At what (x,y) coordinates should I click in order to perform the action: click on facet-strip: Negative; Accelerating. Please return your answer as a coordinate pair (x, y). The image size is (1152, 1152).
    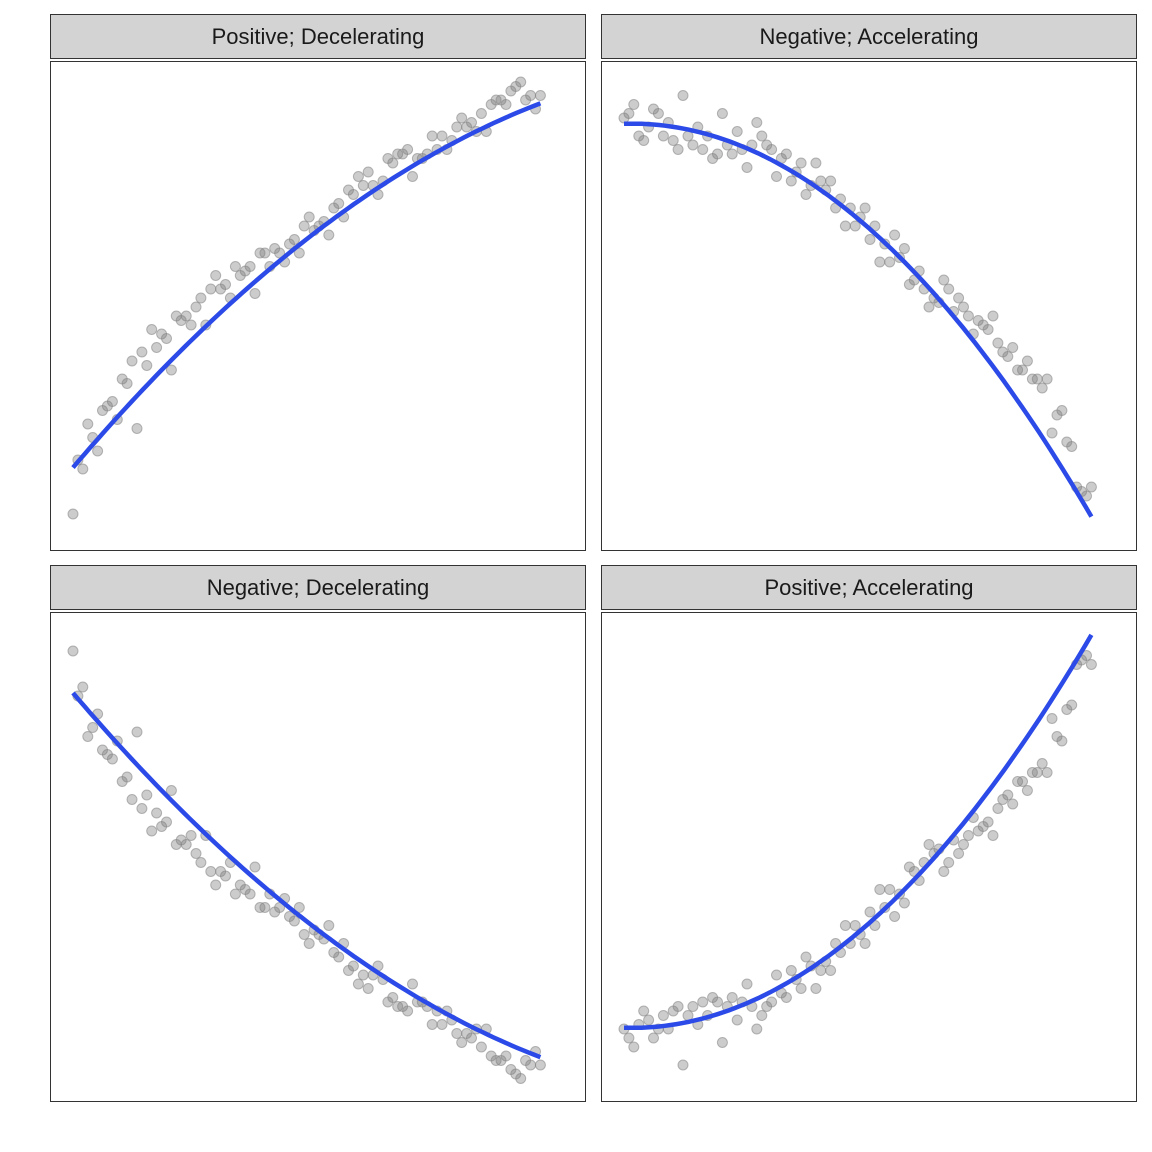
    Looking at the image, I should click on (869, 36).